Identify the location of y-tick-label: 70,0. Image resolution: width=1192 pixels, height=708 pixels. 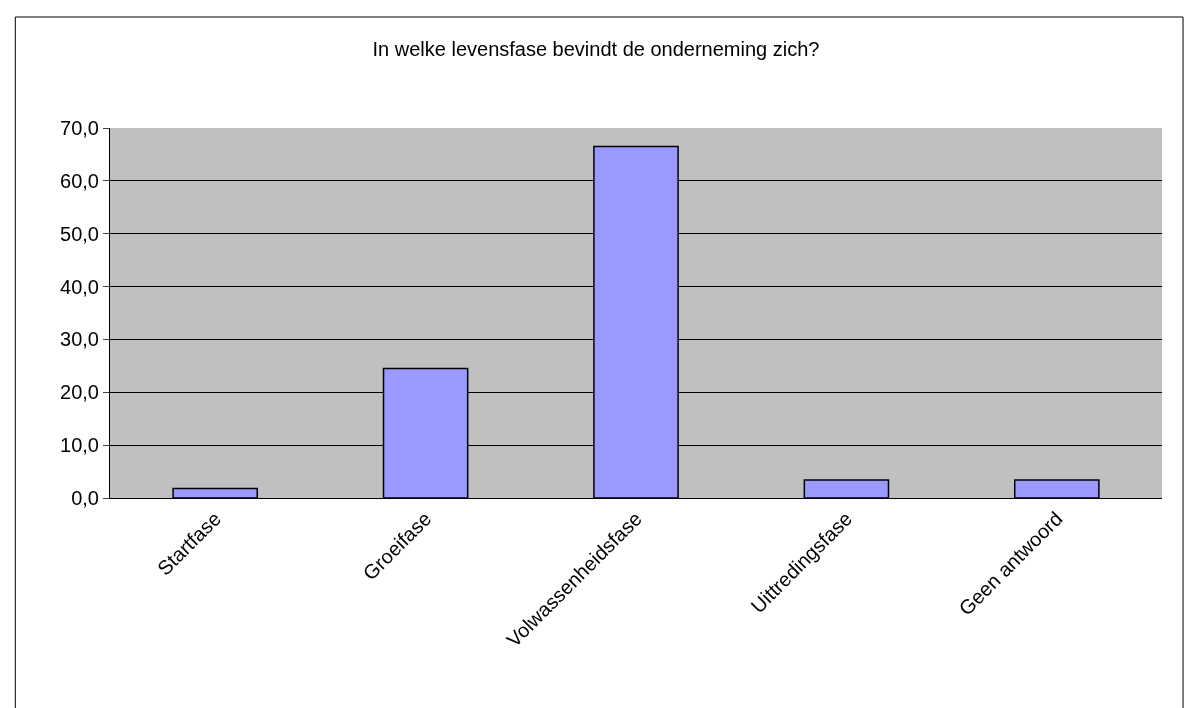
(79, 128).